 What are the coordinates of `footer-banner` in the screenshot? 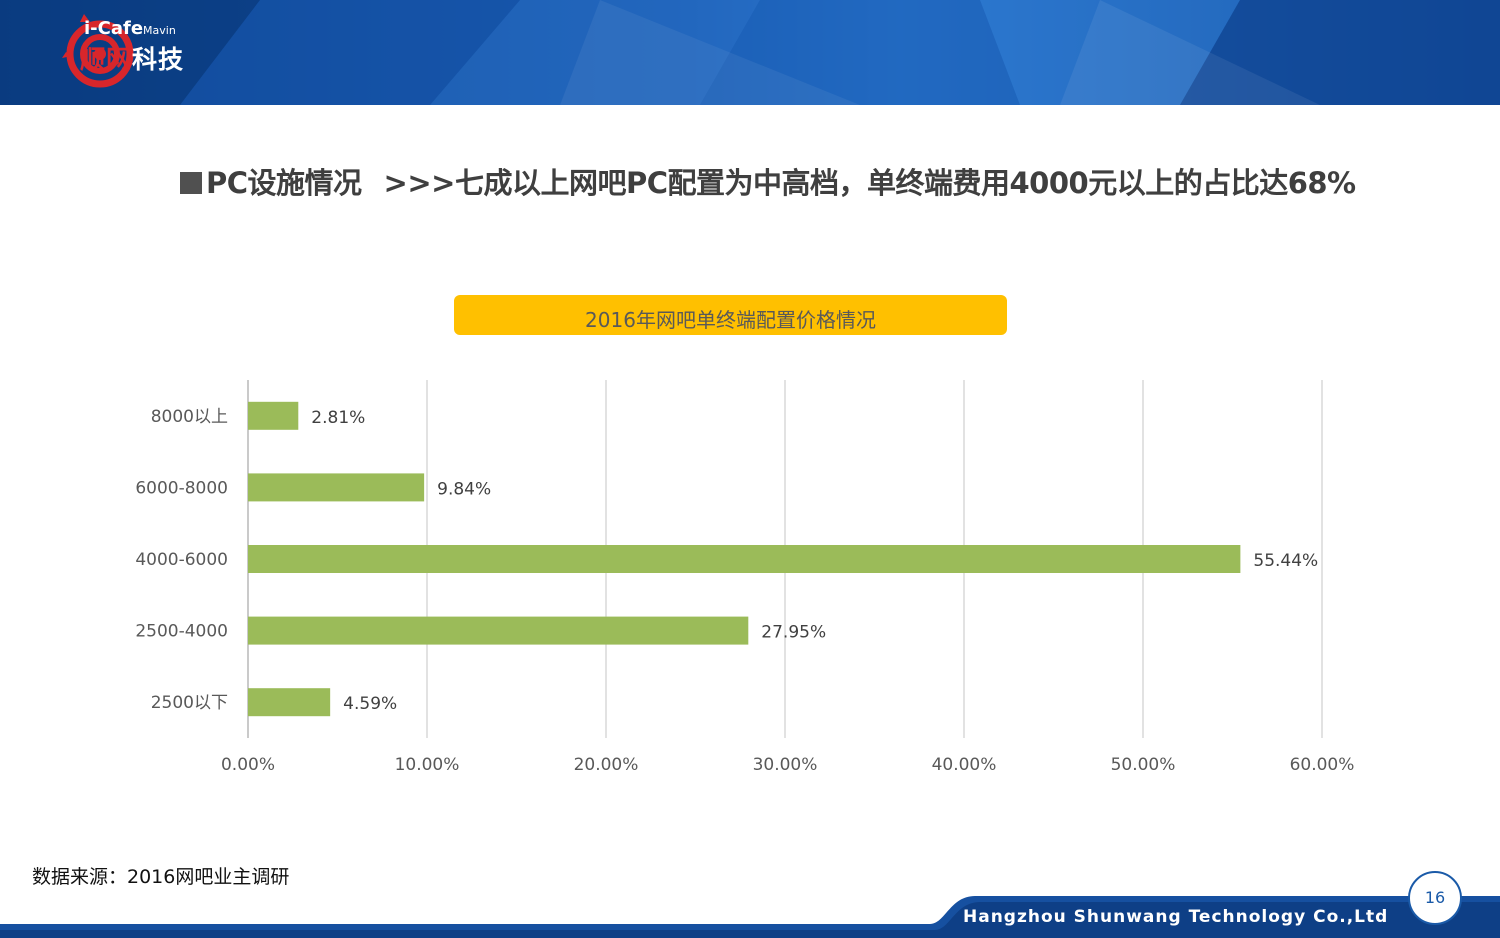 It's located at (750, 917).